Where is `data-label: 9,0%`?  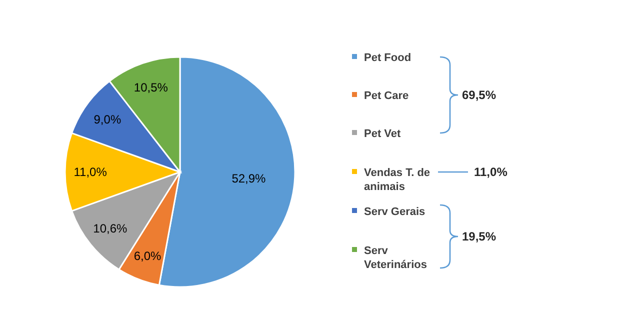 data-label: 9,0% is located at coordinates (108, 119).